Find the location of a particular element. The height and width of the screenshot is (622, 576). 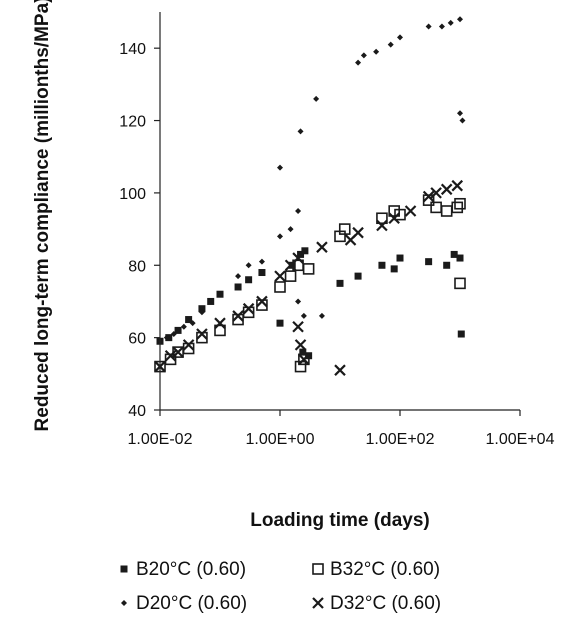

x-tick-label: 1.00E+00 is located at coordinates (280, 439).